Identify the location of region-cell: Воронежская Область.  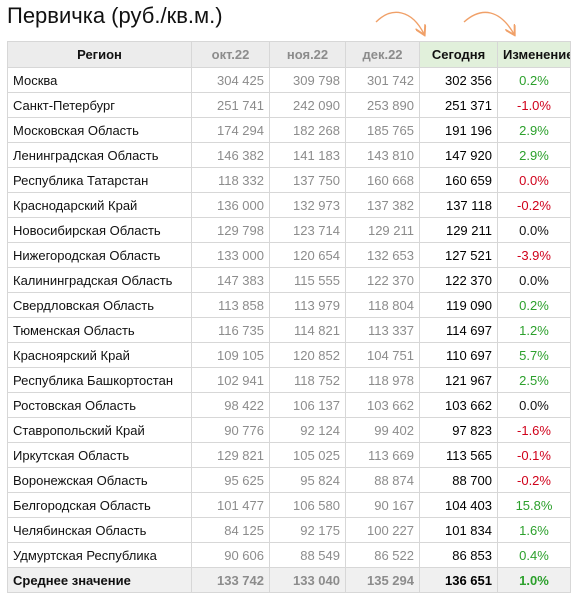
(99, 480).